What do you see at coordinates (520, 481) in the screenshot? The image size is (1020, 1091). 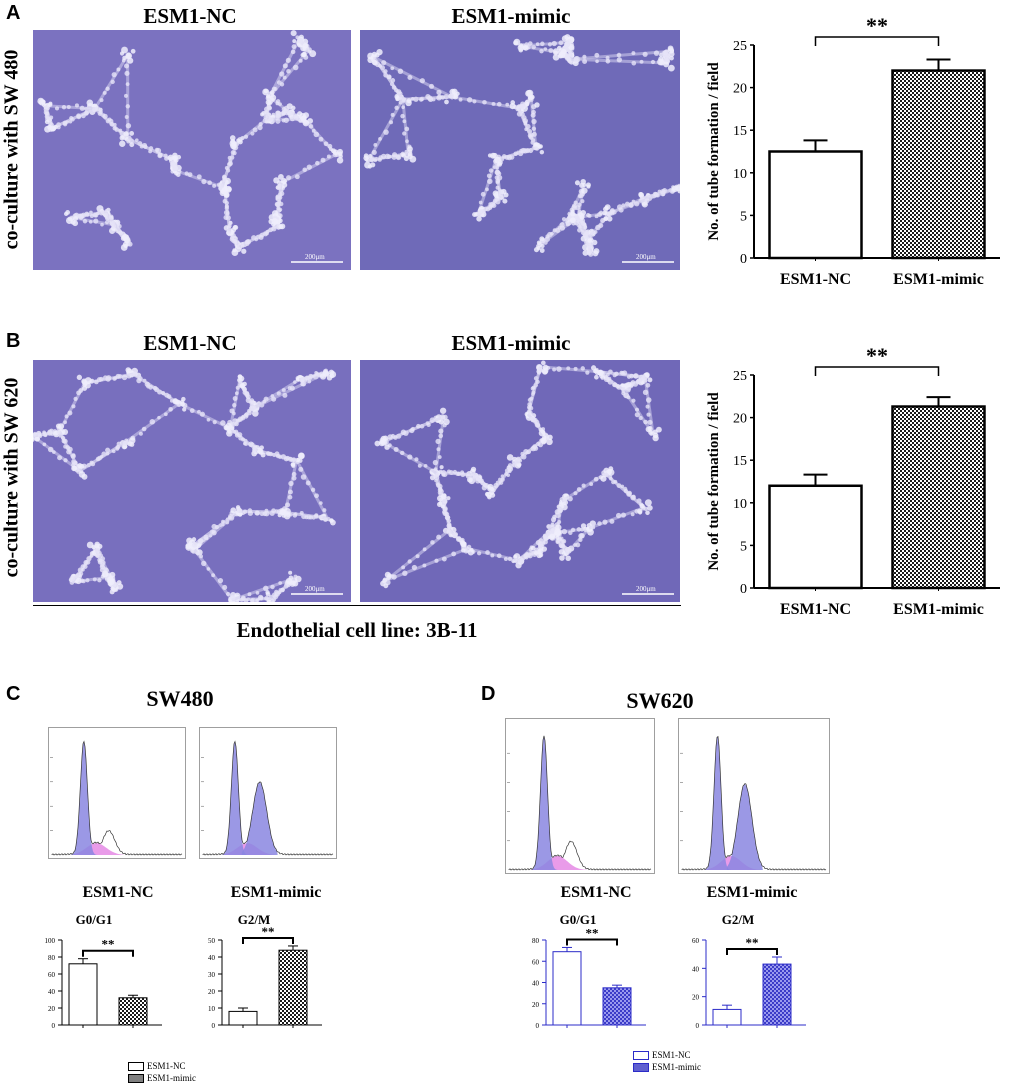 I see `micrograph-b-mimic: 200μm` at bounding box center [520, 481].